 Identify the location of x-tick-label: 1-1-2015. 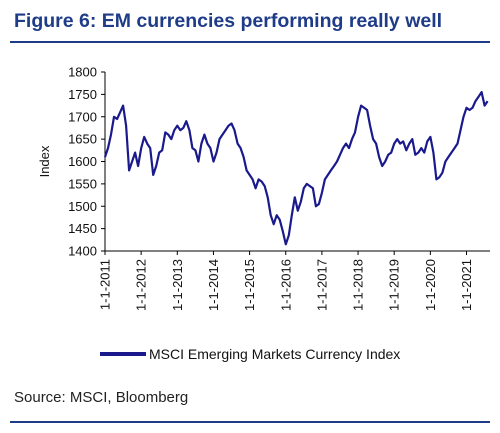
(249, 285).